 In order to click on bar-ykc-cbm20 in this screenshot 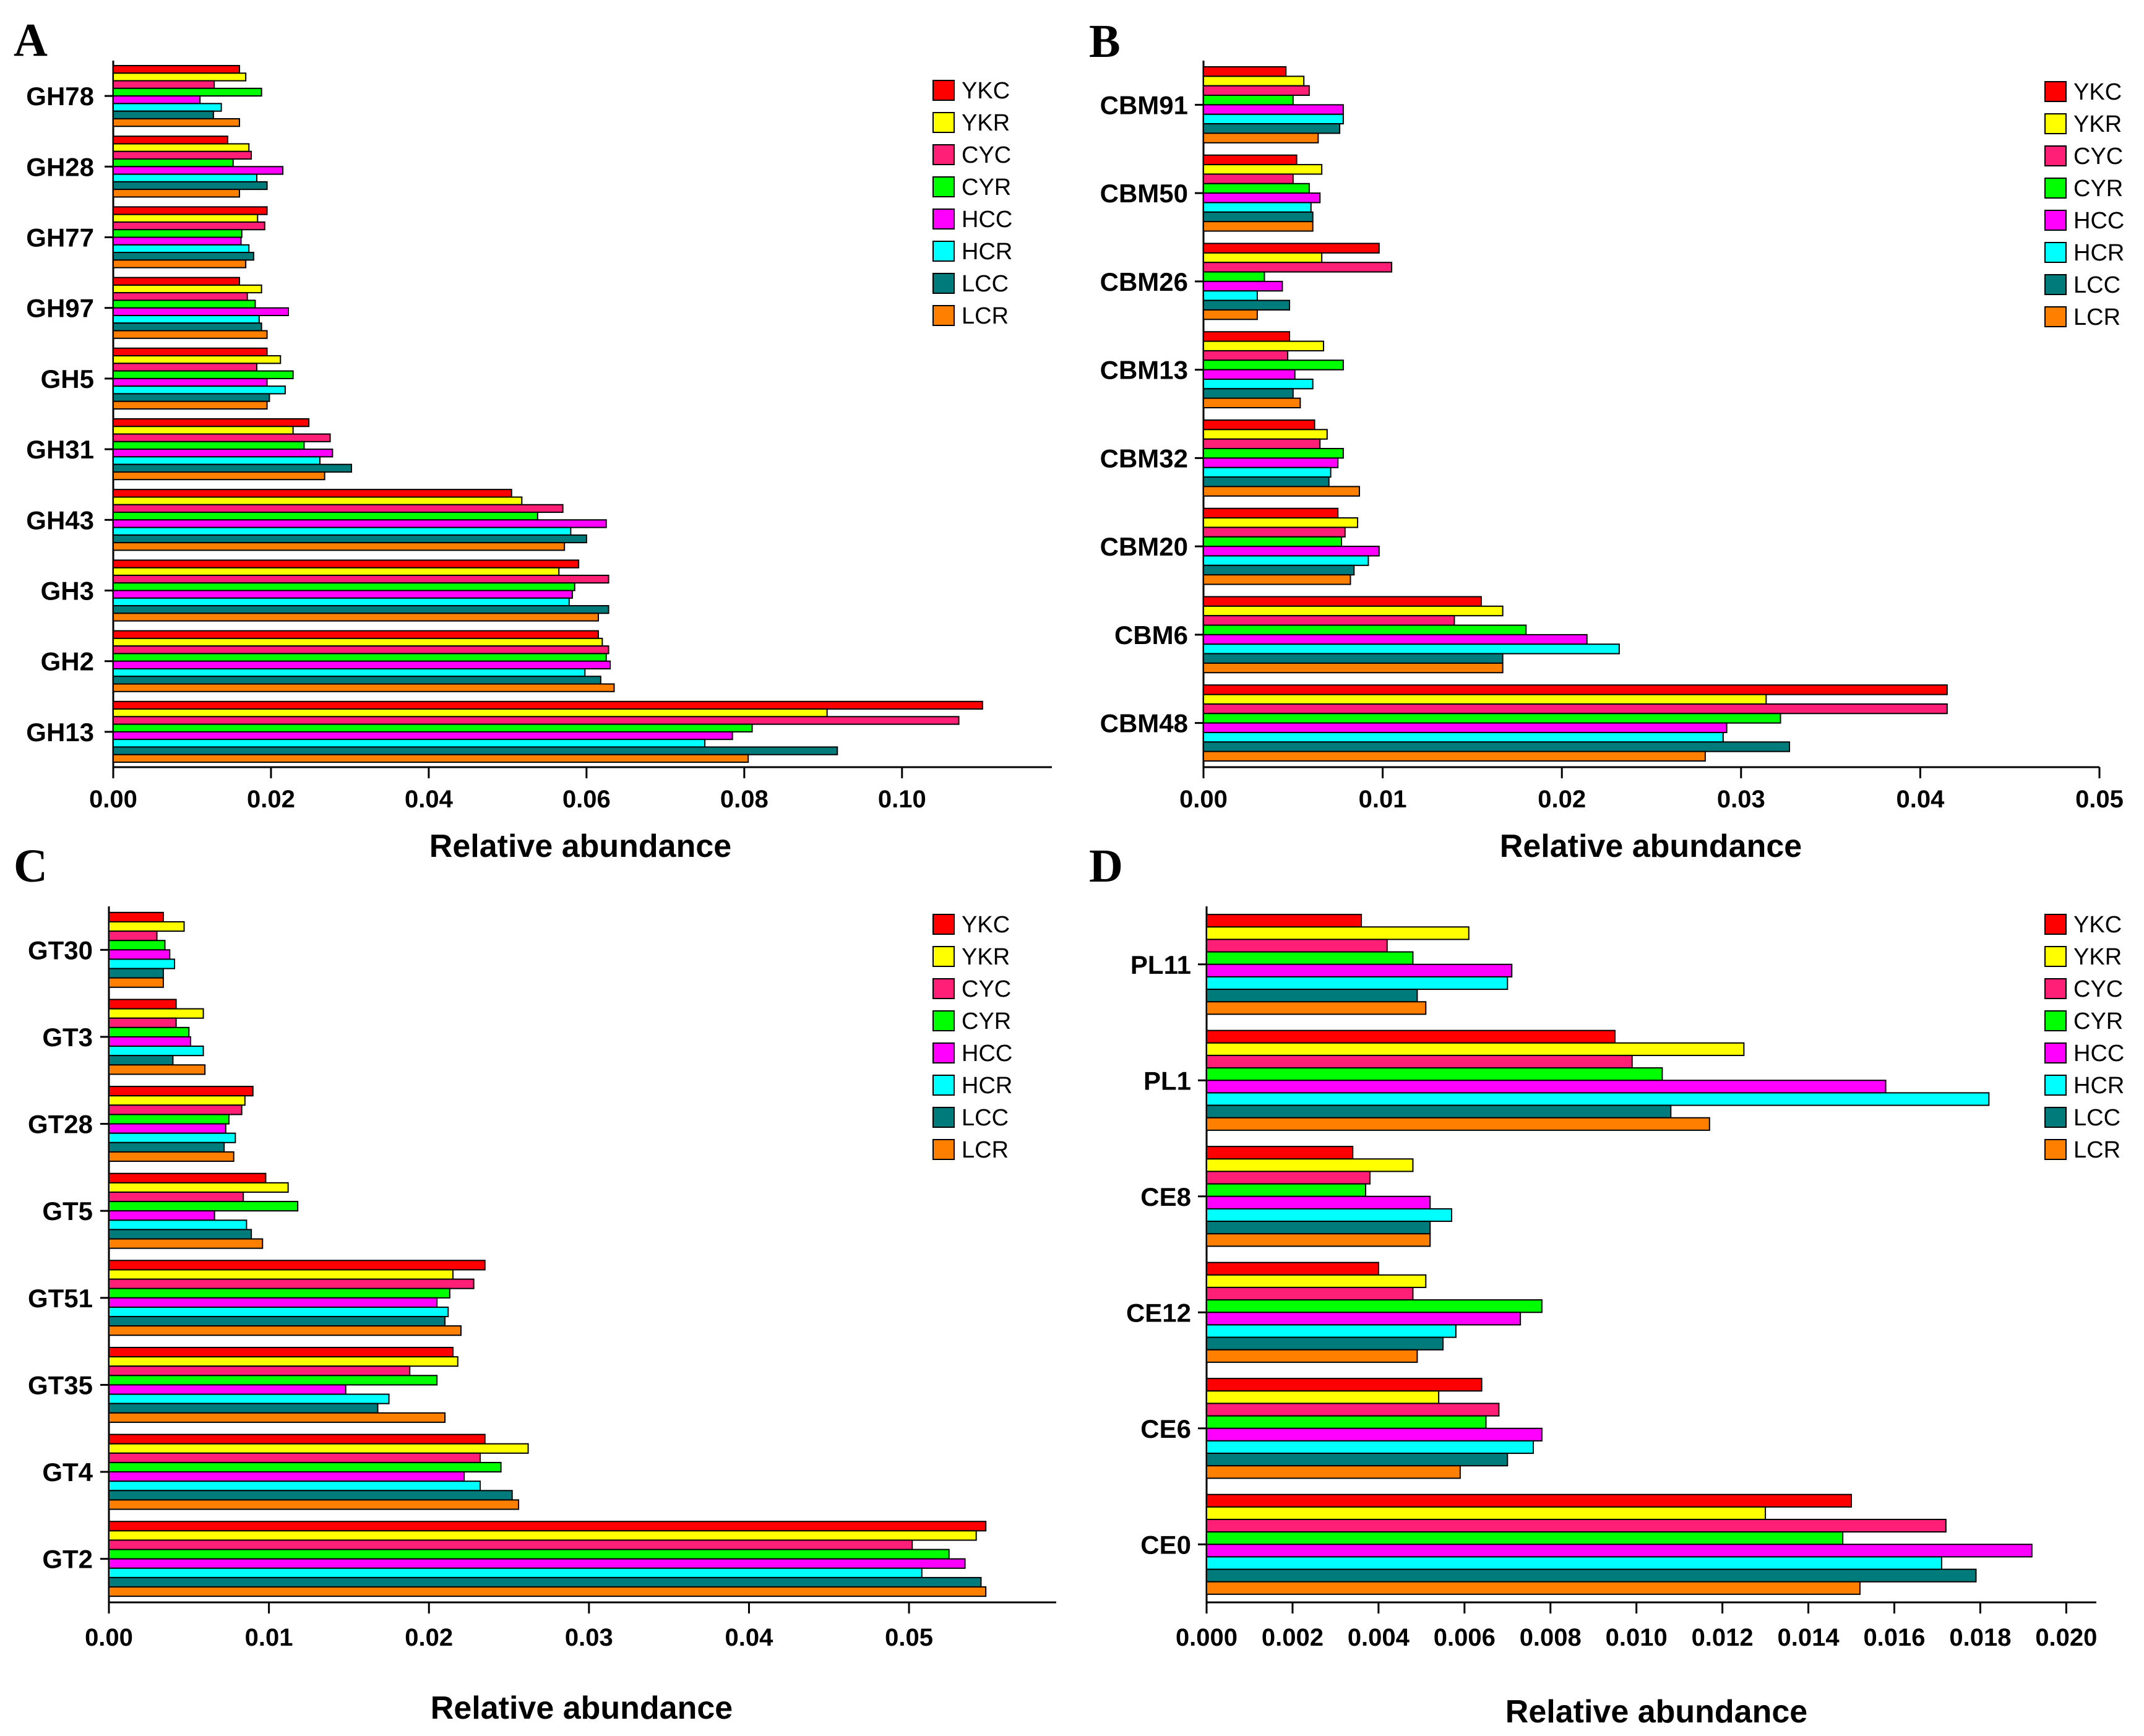, I will do `click(1271, 513)`.